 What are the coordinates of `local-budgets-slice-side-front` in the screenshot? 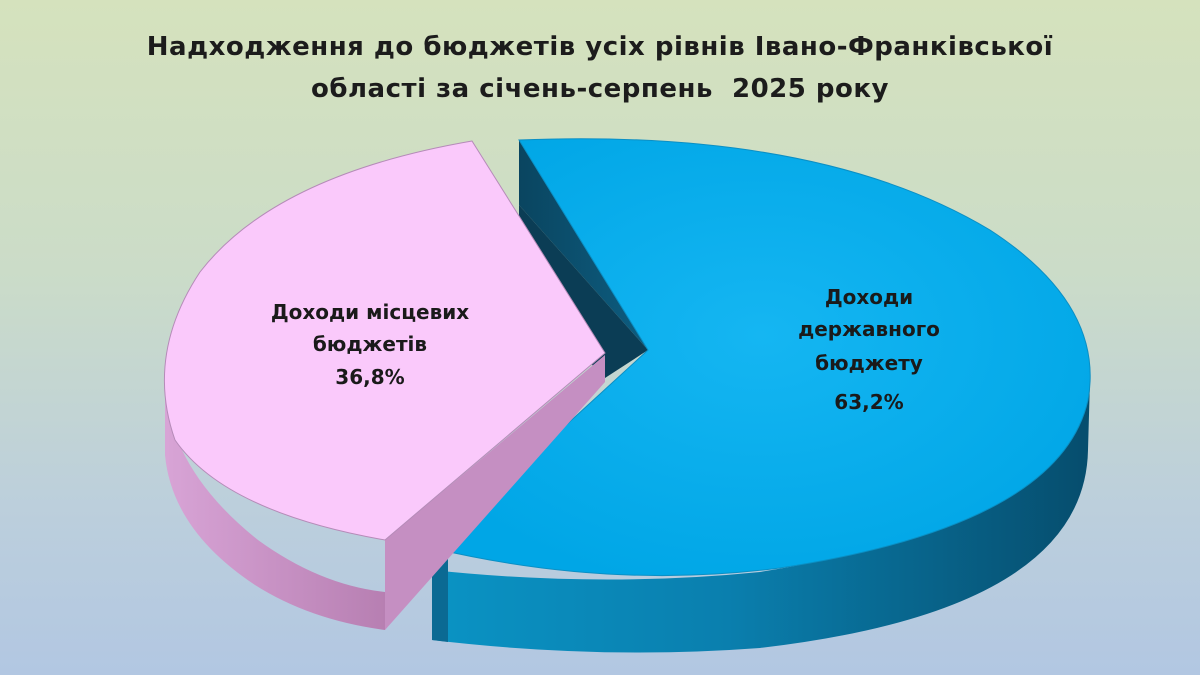 It's located at (275, 507).